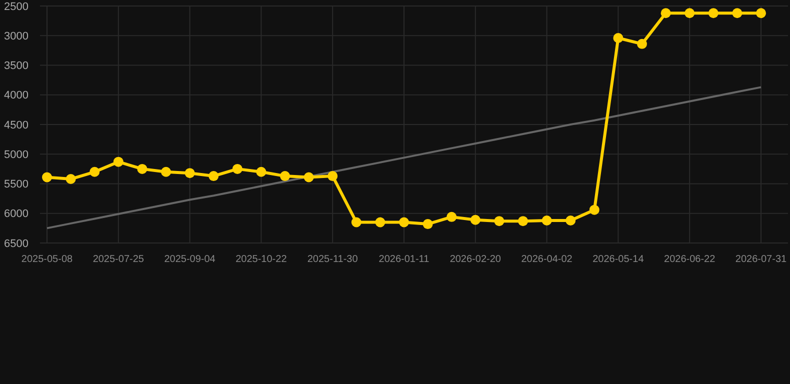 This screenshot has height=384, width=790. Describe the element at coordinates (190, 259) in the screenshot. I see `x-tick-label: 2025-09-04` at that location.